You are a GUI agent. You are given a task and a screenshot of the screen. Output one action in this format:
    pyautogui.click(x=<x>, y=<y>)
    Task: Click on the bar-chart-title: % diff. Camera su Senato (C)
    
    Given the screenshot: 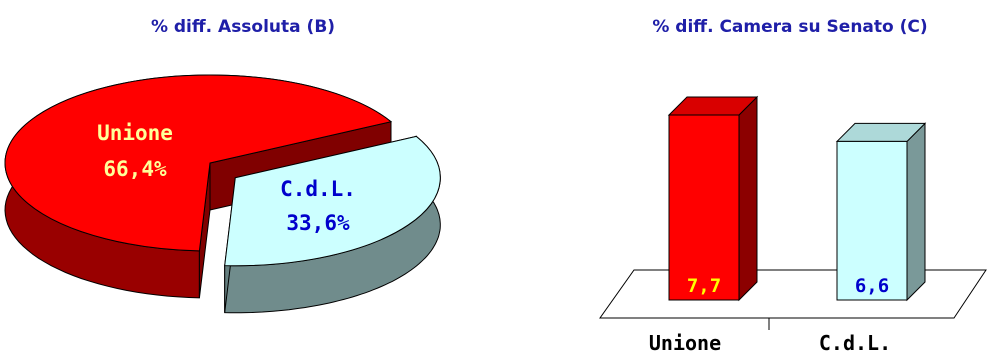 What is the action you would take?
    pyautogui.click(x=789, y=27)
    